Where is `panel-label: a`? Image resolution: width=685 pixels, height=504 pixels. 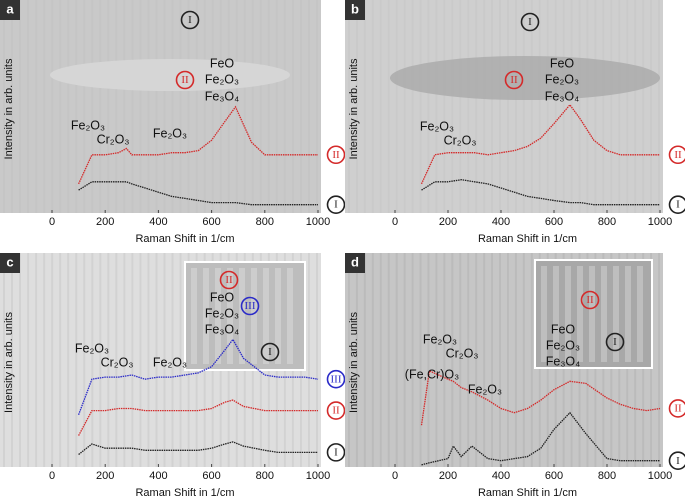
panel-label: a is located at coordinates (10, 8).